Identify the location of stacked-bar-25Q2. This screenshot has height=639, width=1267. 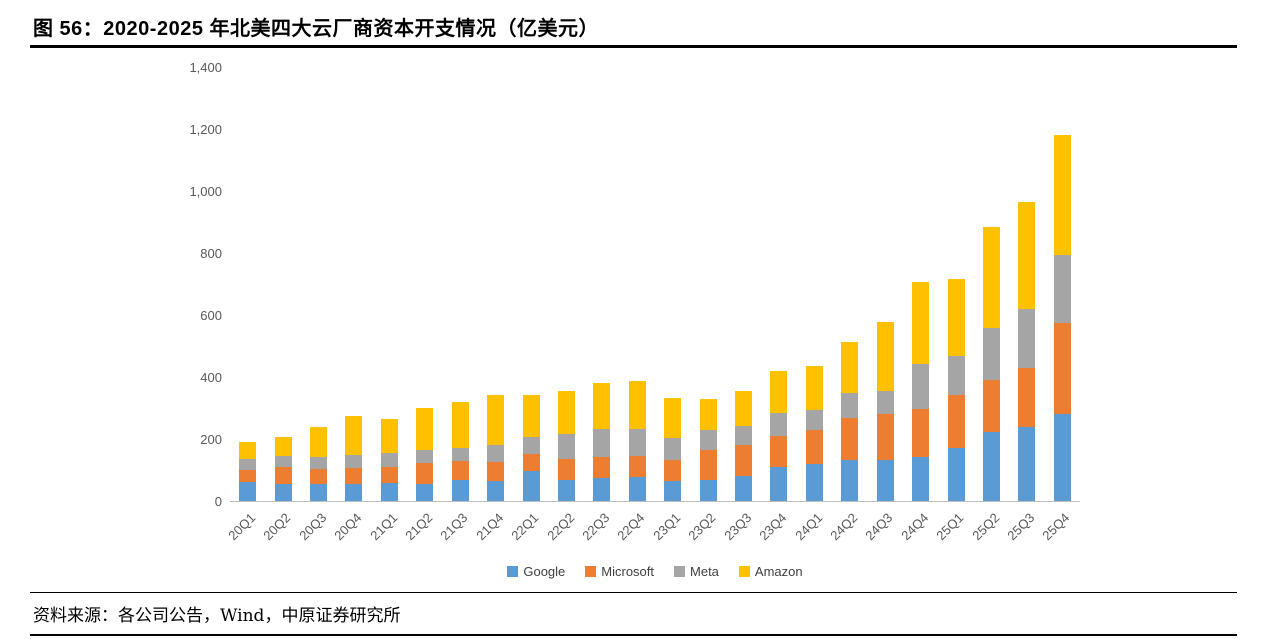
(991, 363).